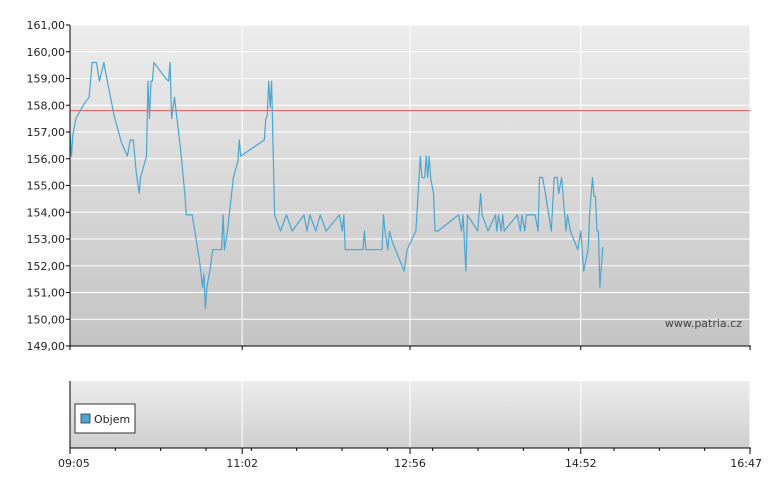 This screenshot has height=490, width=780. What do you see at coordinates (46, 52) in the screenshot?
I see `price-y-tick-label: 160,00` at bounding box center [46, 52].